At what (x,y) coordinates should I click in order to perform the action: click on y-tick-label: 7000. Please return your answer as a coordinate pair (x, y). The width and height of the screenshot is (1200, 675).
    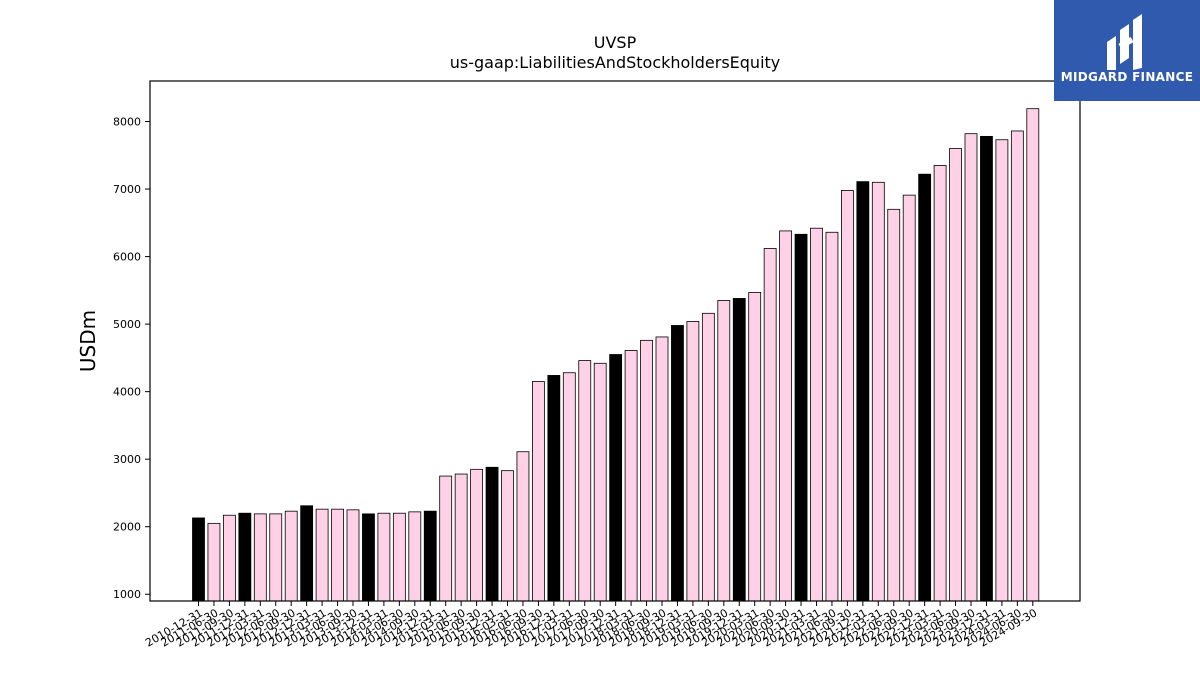
    Looking at the image, I should click on (127, 189).